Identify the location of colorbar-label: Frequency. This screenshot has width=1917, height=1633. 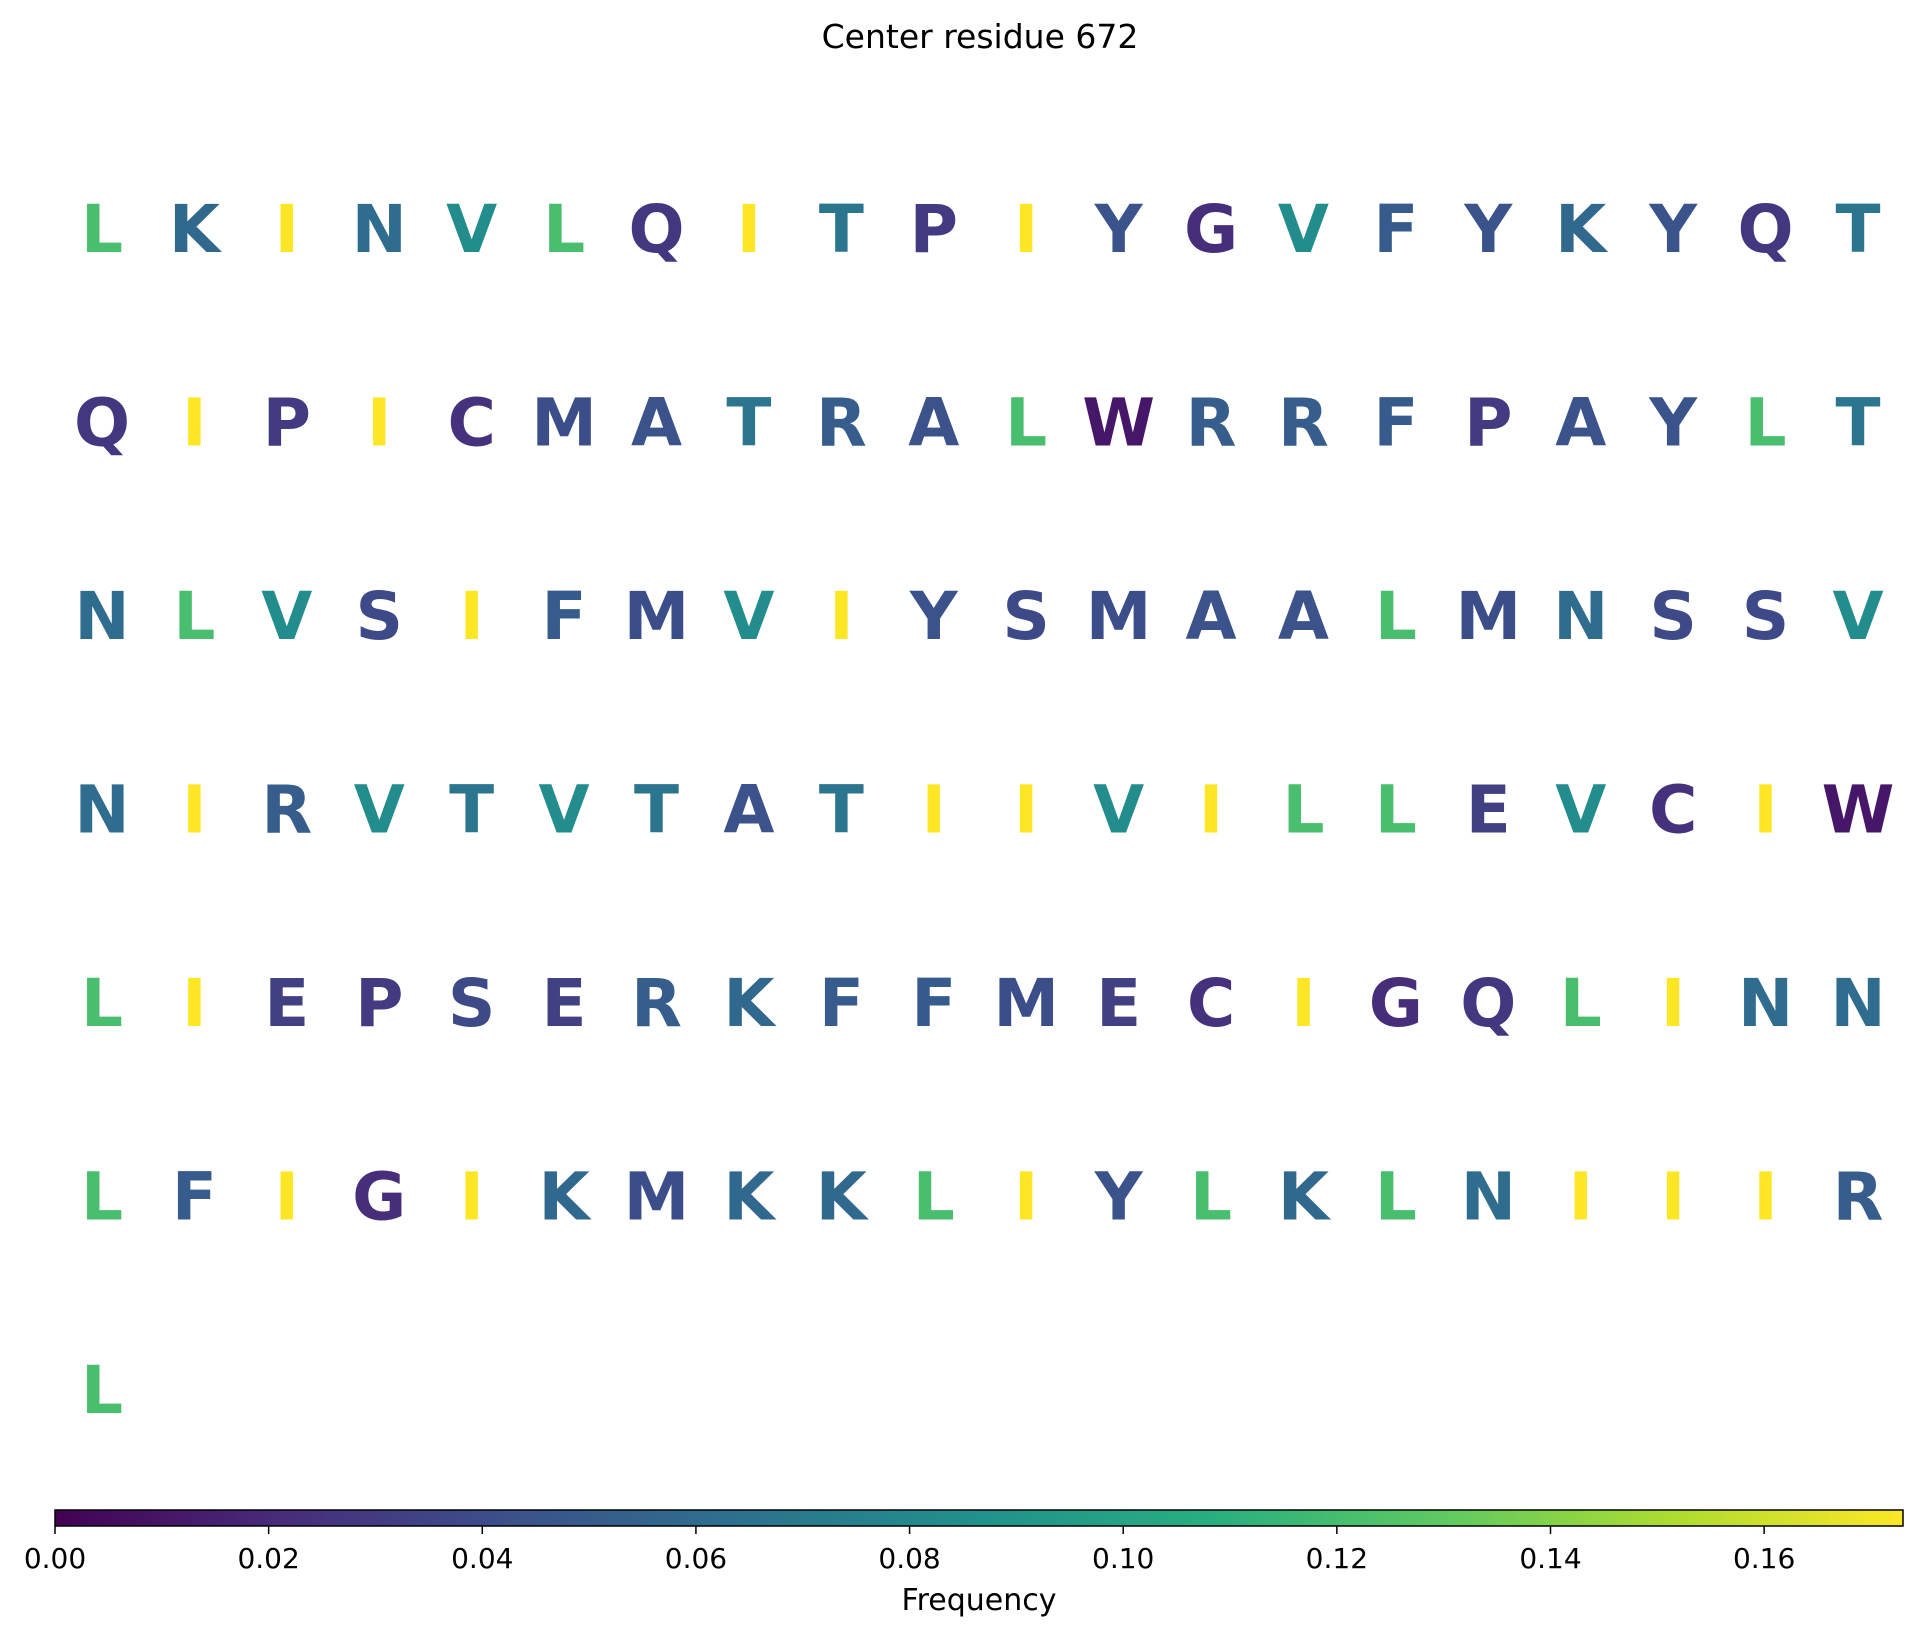
(979, 1600).